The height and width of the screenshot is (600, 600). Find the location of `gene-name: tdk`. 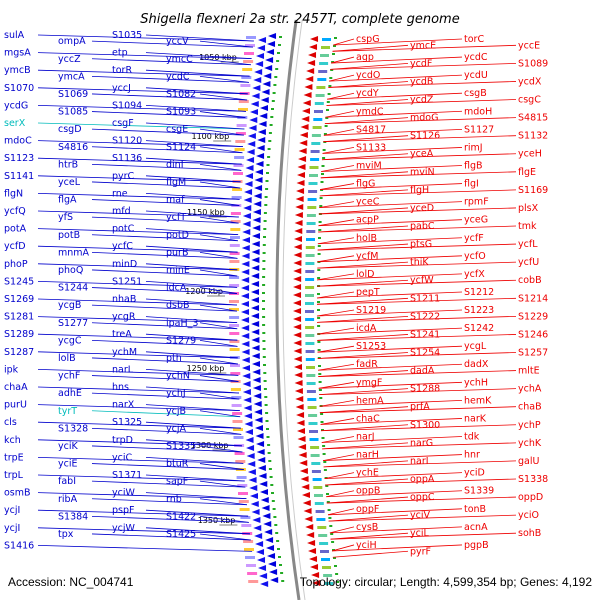

gene-name: tdk is located at coordinates (472, 437).